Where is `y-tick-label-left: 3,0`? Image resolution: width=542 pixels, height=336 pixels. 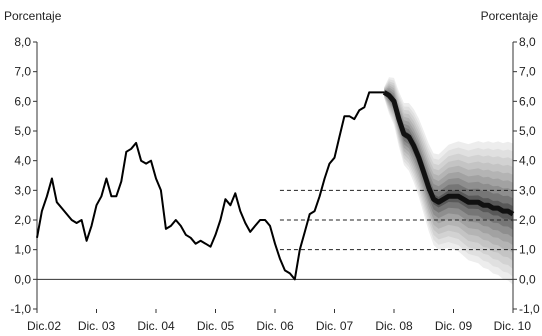
y-tick-label-left: 3,0 is located at coordinates (22, 190).